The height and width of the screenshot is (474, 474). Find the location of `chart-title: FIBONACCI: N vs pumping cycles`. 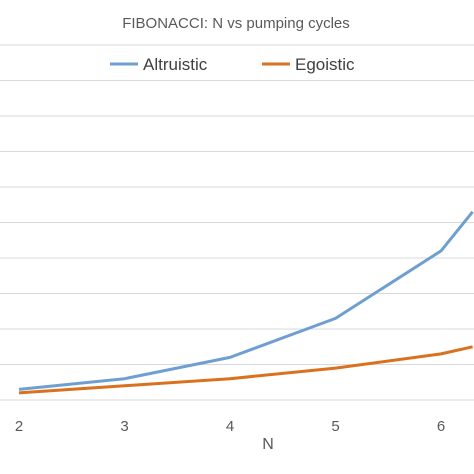

chart-title: FIBONACCI: N vs pumping cycles is located at coordinates (236, 23).